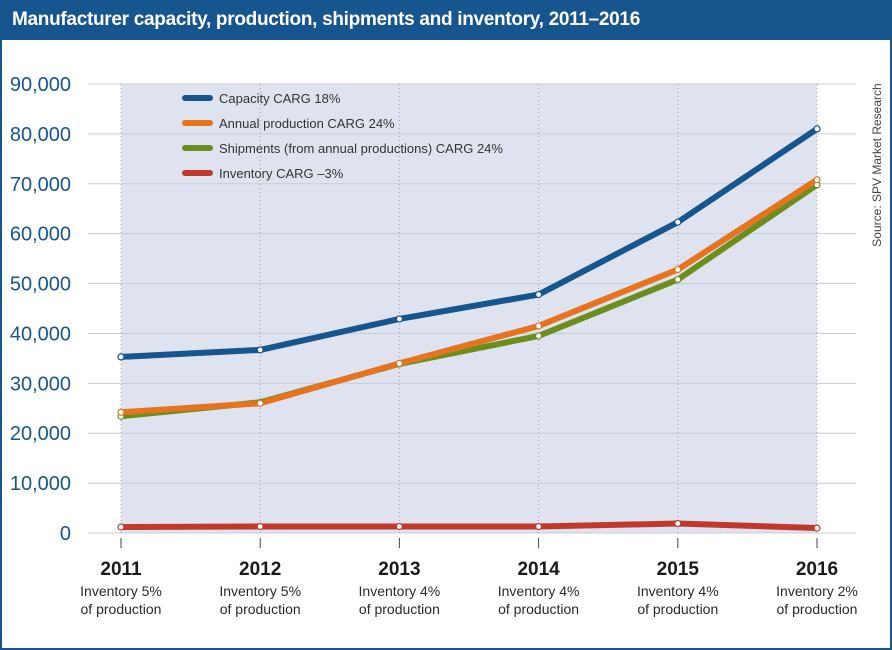 The width and height of the screenshot is (892, 650). What do you see at coordinates (281, 173) in the screenshot?
I see `legend-label: Inventory CARG –3%` at bounding box center [281, 173].